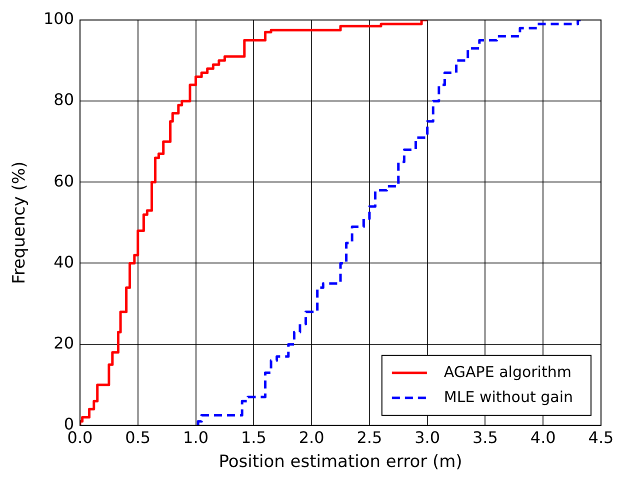  Describe the element at coordinates (509, 397) in the screenshot. I see `legend-label: MLE without gain` at that location.